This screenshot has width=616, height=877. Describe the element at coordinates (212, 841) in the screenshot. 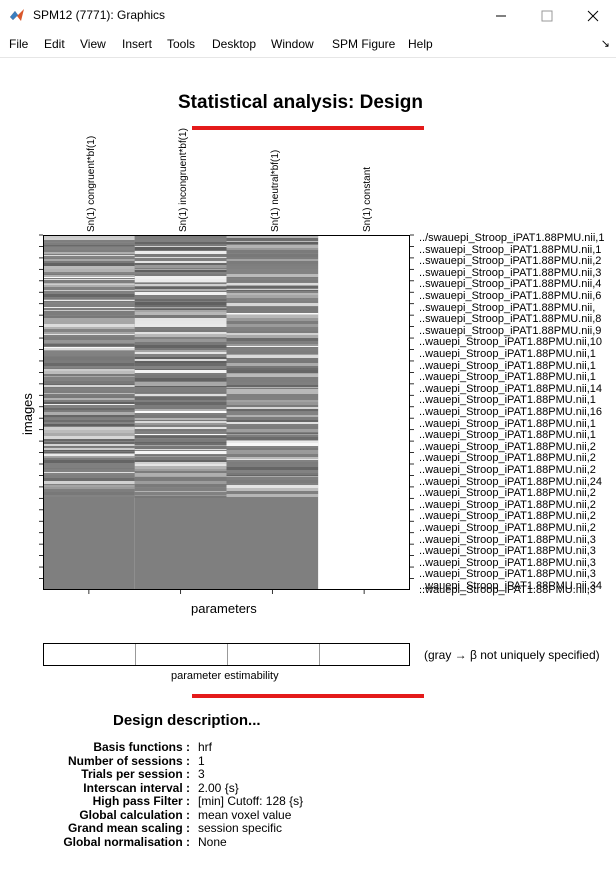

I see `description-value: None` at that location.